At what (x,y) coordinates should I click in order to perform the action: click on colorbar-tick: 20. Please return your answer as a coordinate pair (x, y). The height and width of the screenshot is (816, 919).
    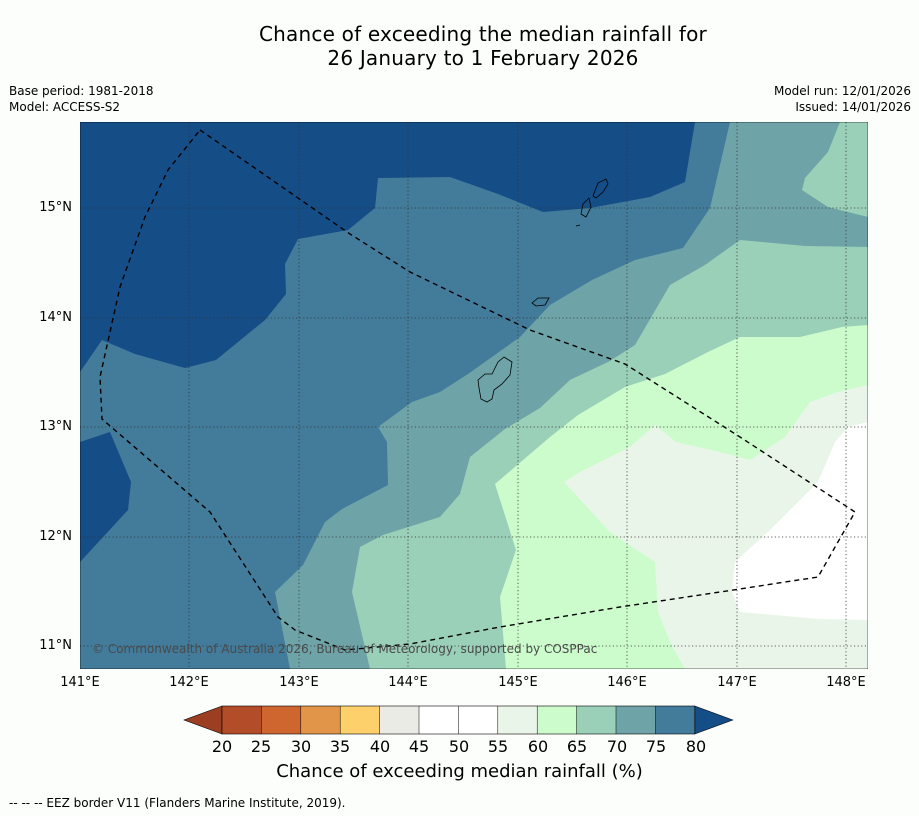
    Looking at the image, I should click on (222, 746).